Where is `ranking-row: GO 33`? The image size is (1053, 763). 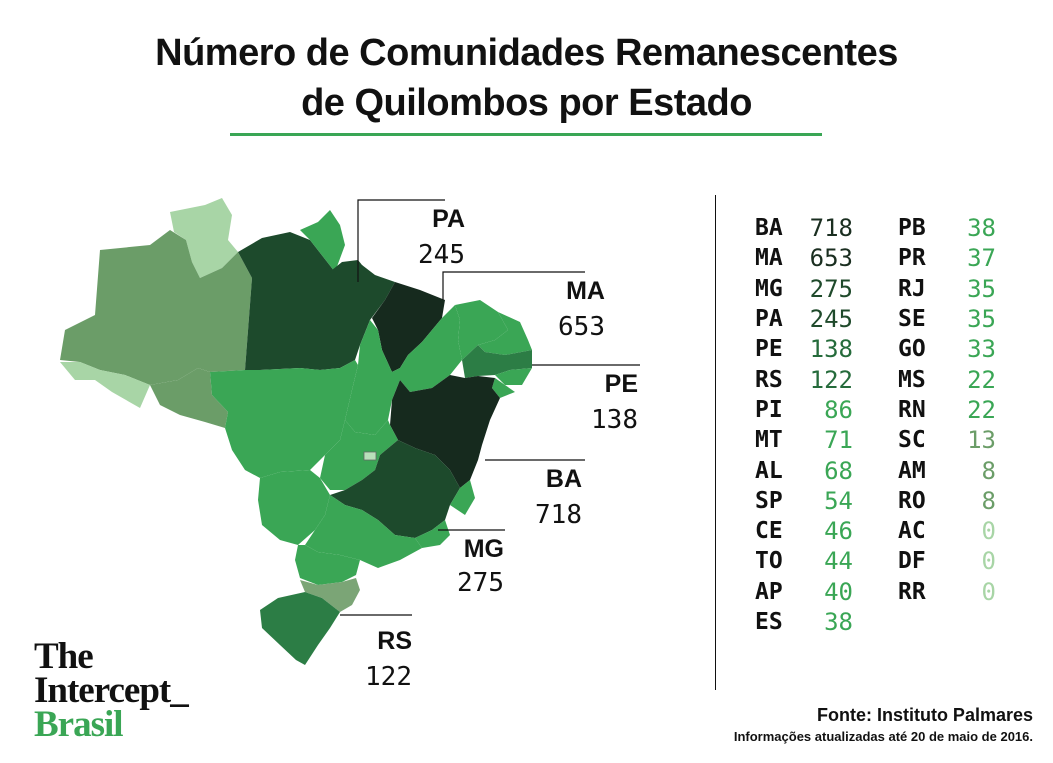
ranking-row: GO 33 is located at coordinates (947, 349).